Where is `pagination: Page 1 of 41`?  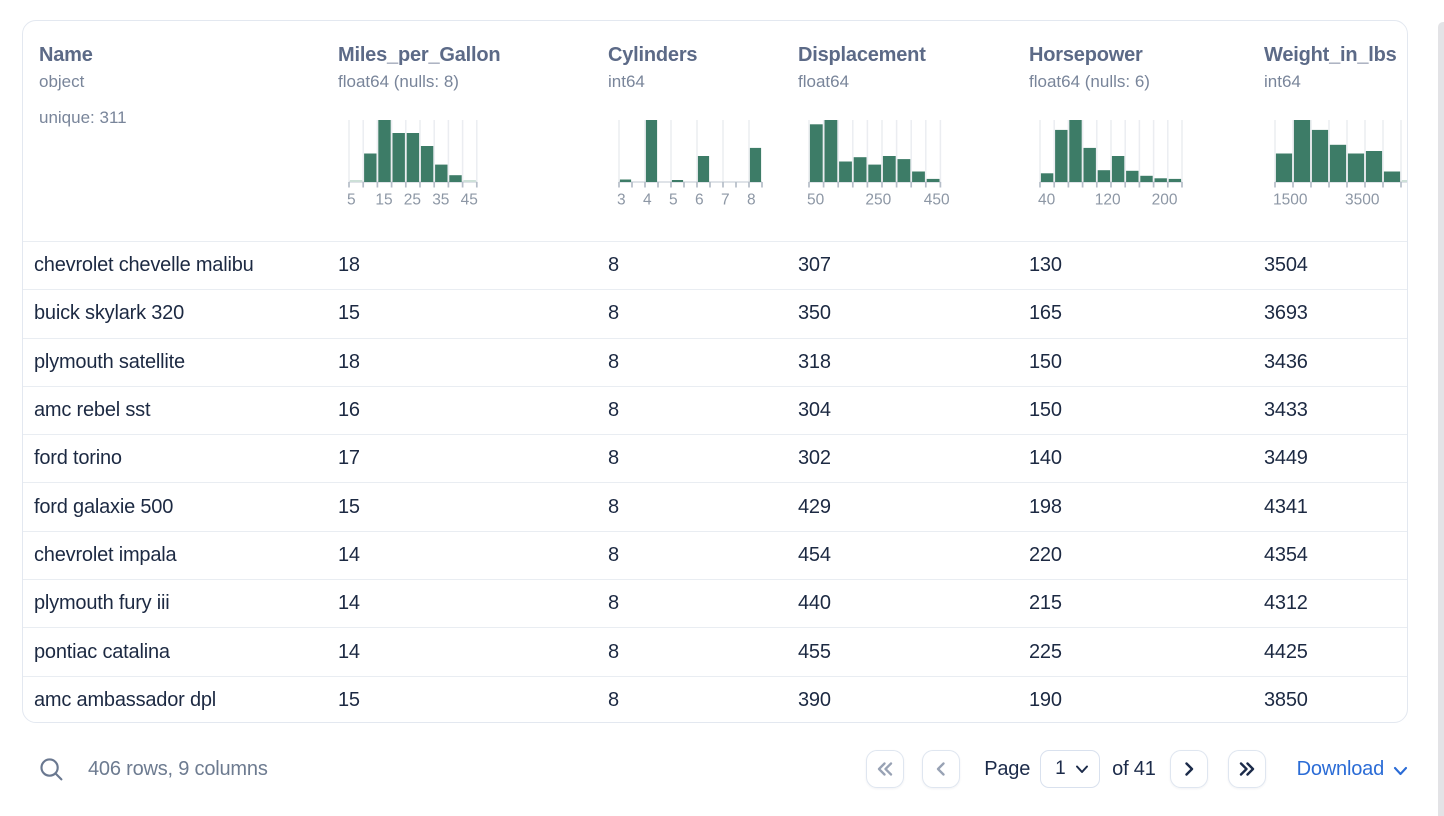 pagination: Page 1 of 41 is located at coordinates (1137, 769).